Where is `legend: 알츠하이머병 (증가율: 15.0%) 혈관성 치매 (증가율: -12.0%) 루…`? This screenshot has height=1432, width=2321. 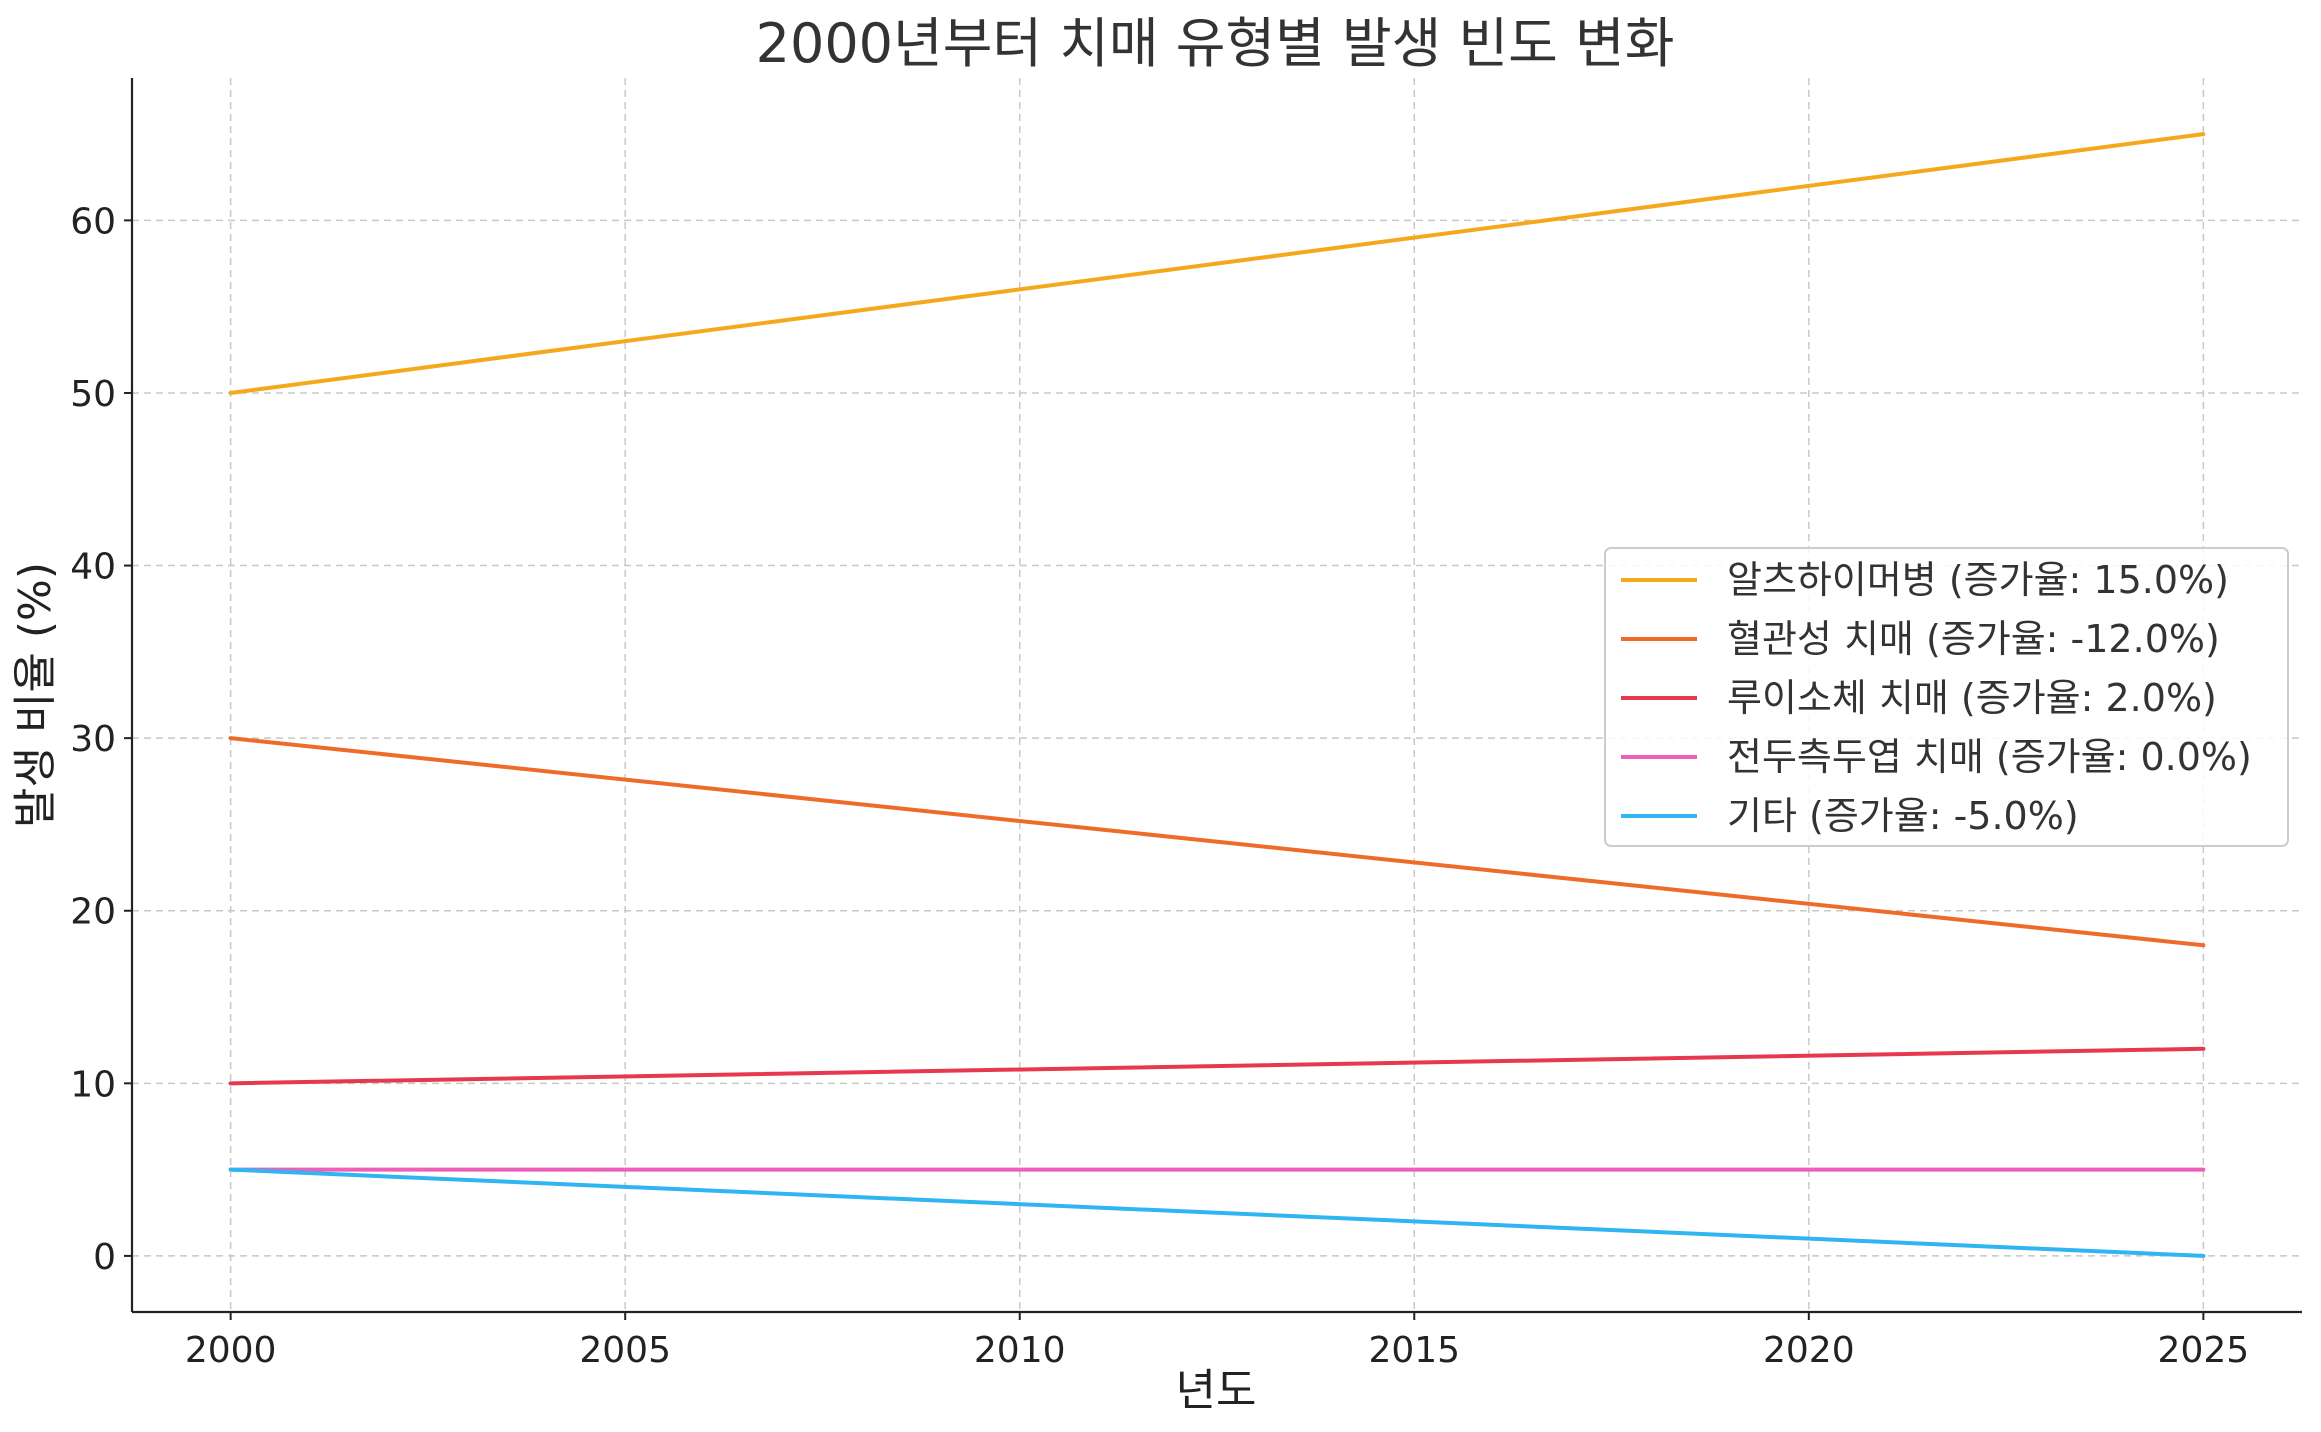
legend: 알츠하이머병 (증가율: 15.0%) 혈관성 치매 (증가율: -12.0%) 루… is located at coordinates (1946, 697).